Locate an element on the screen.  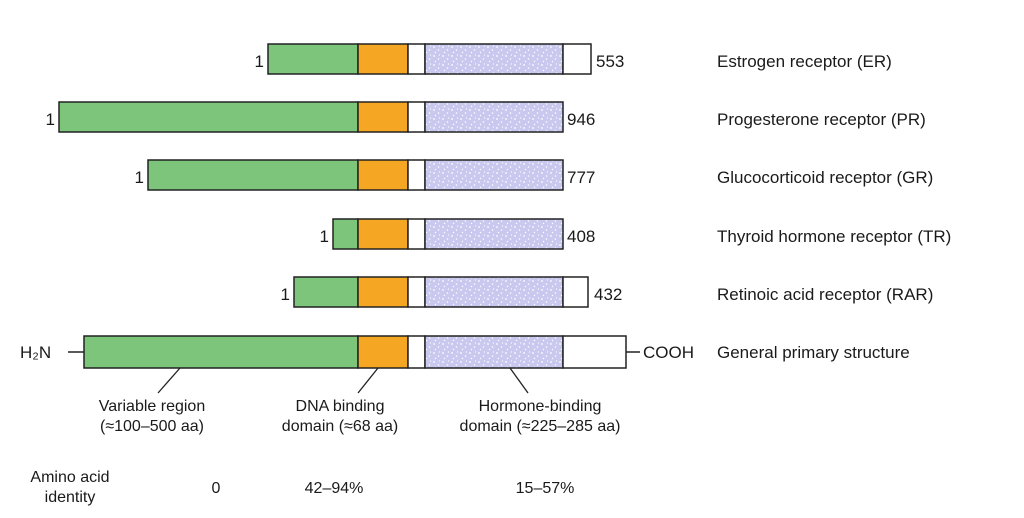
tr-name: Thyroid hormone receptor (TR) is located at coordinates (834, 236).